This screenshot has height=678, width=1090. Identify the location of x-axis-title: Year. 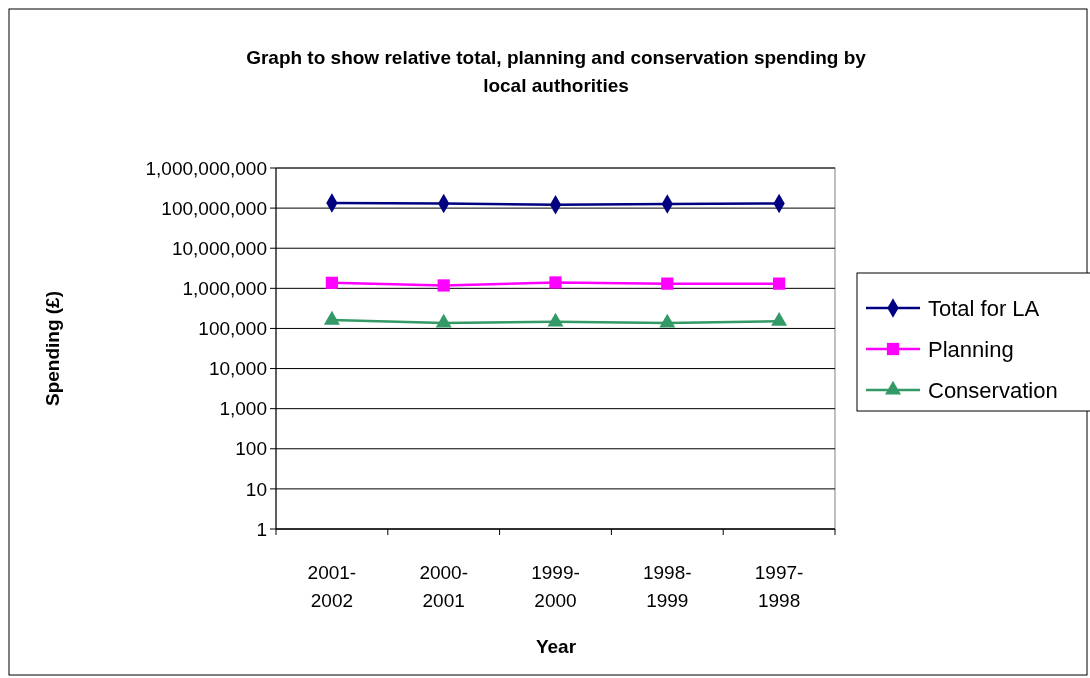
(556, 646).